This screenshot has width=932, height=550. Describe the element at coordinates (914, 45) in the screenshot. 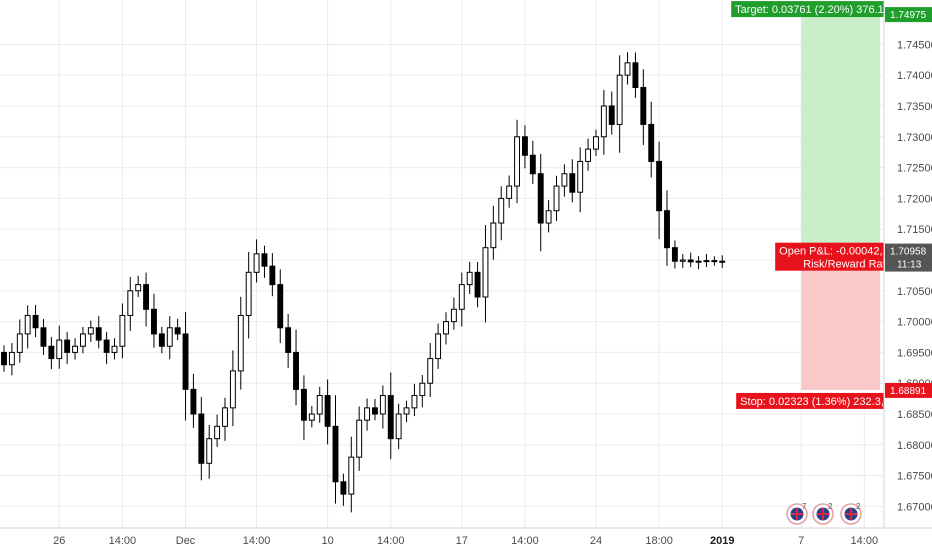

I see `y-tick-label: 1.74500` at that location.